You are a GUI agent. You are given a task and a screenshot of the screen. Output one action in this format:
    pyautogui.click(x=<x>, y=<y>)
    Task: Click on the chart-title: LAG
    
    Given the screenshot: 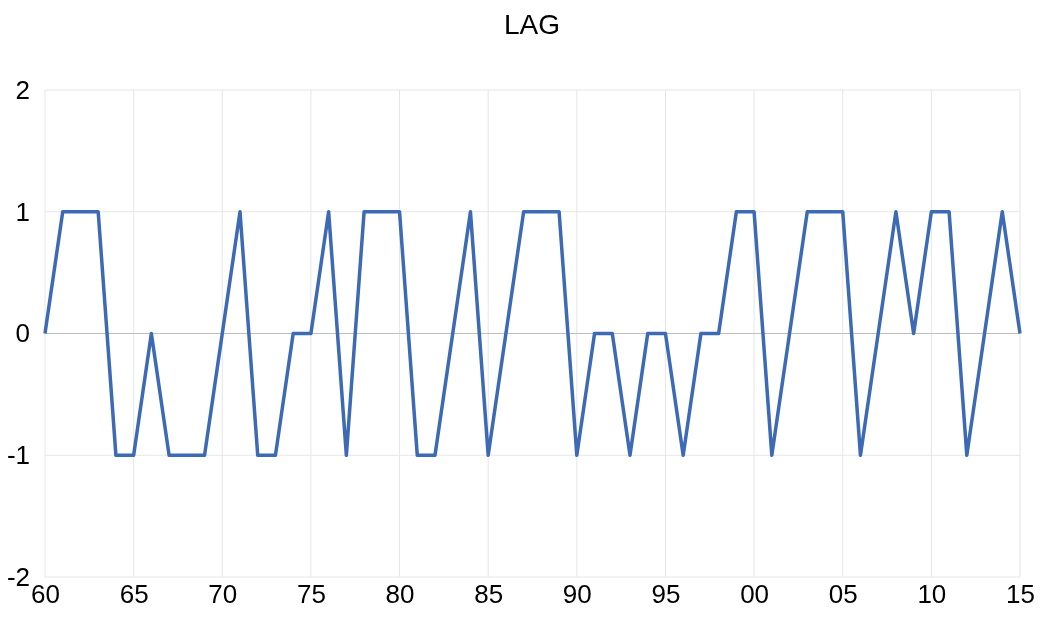 What is the action you would take?
    pyautogui.click(x=532, y=24)
    